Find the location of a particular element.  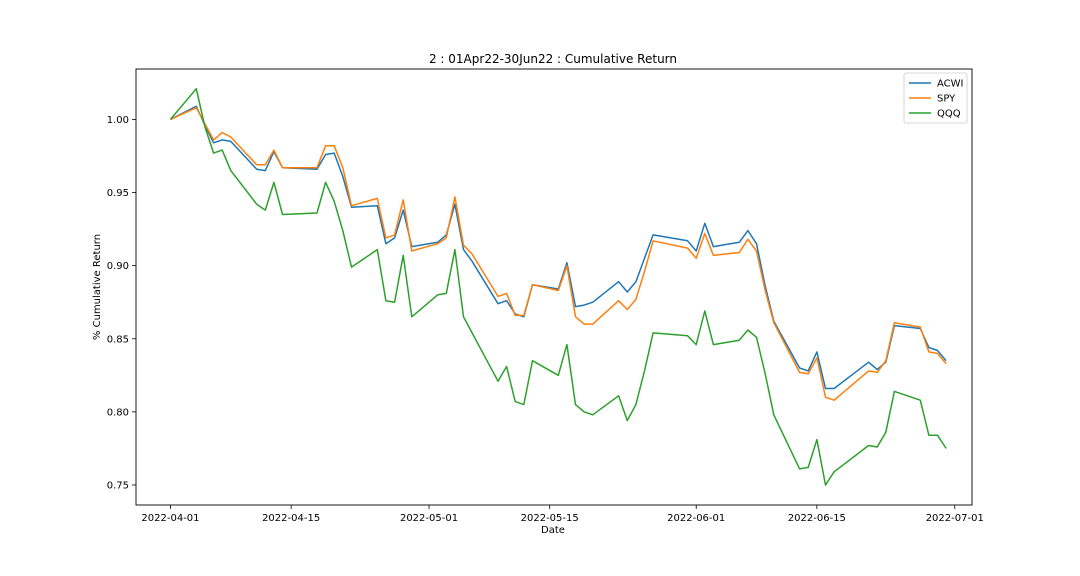

legend-label-spy: SPY is located at coordinates (946, 99).